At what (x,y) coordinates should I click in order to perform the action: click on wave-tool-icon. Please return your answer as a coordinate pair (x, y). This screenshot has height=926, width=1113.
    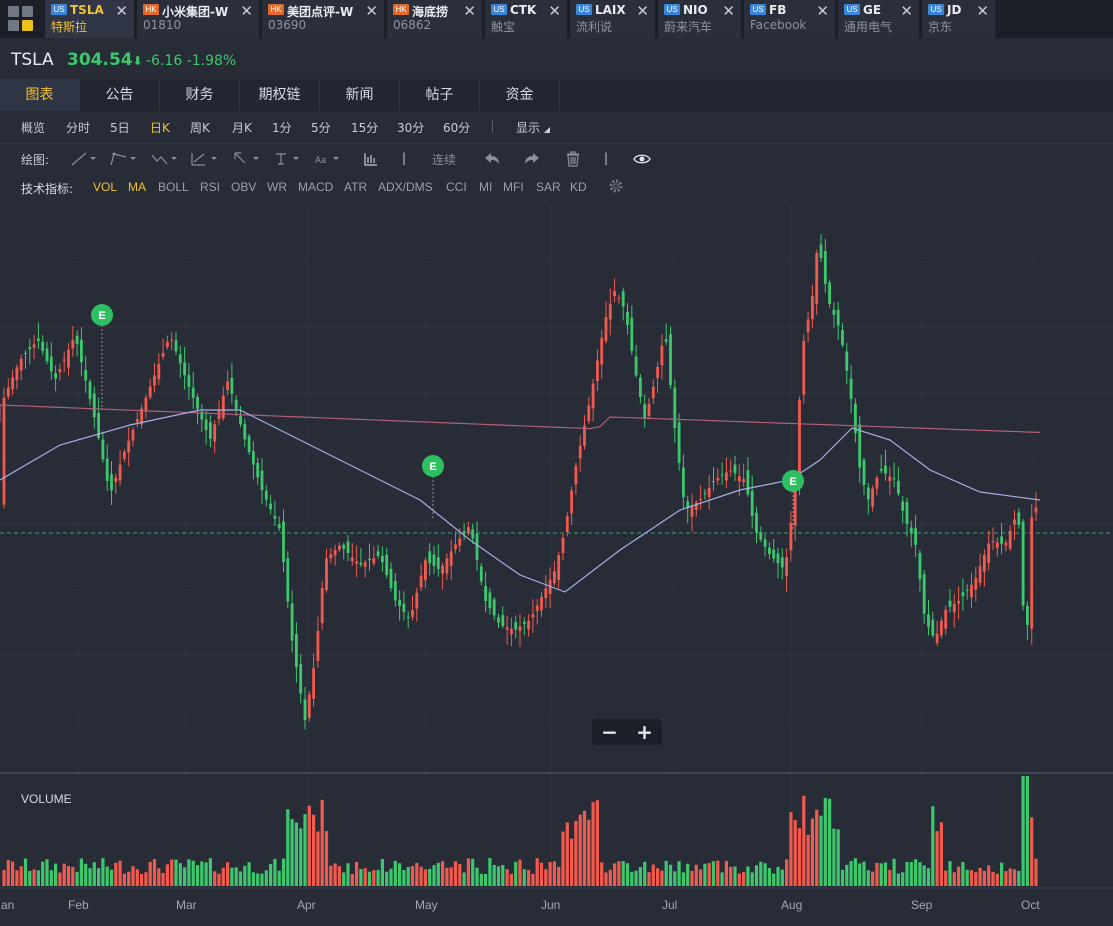
    Looking at the image, I should click on (165, 159).